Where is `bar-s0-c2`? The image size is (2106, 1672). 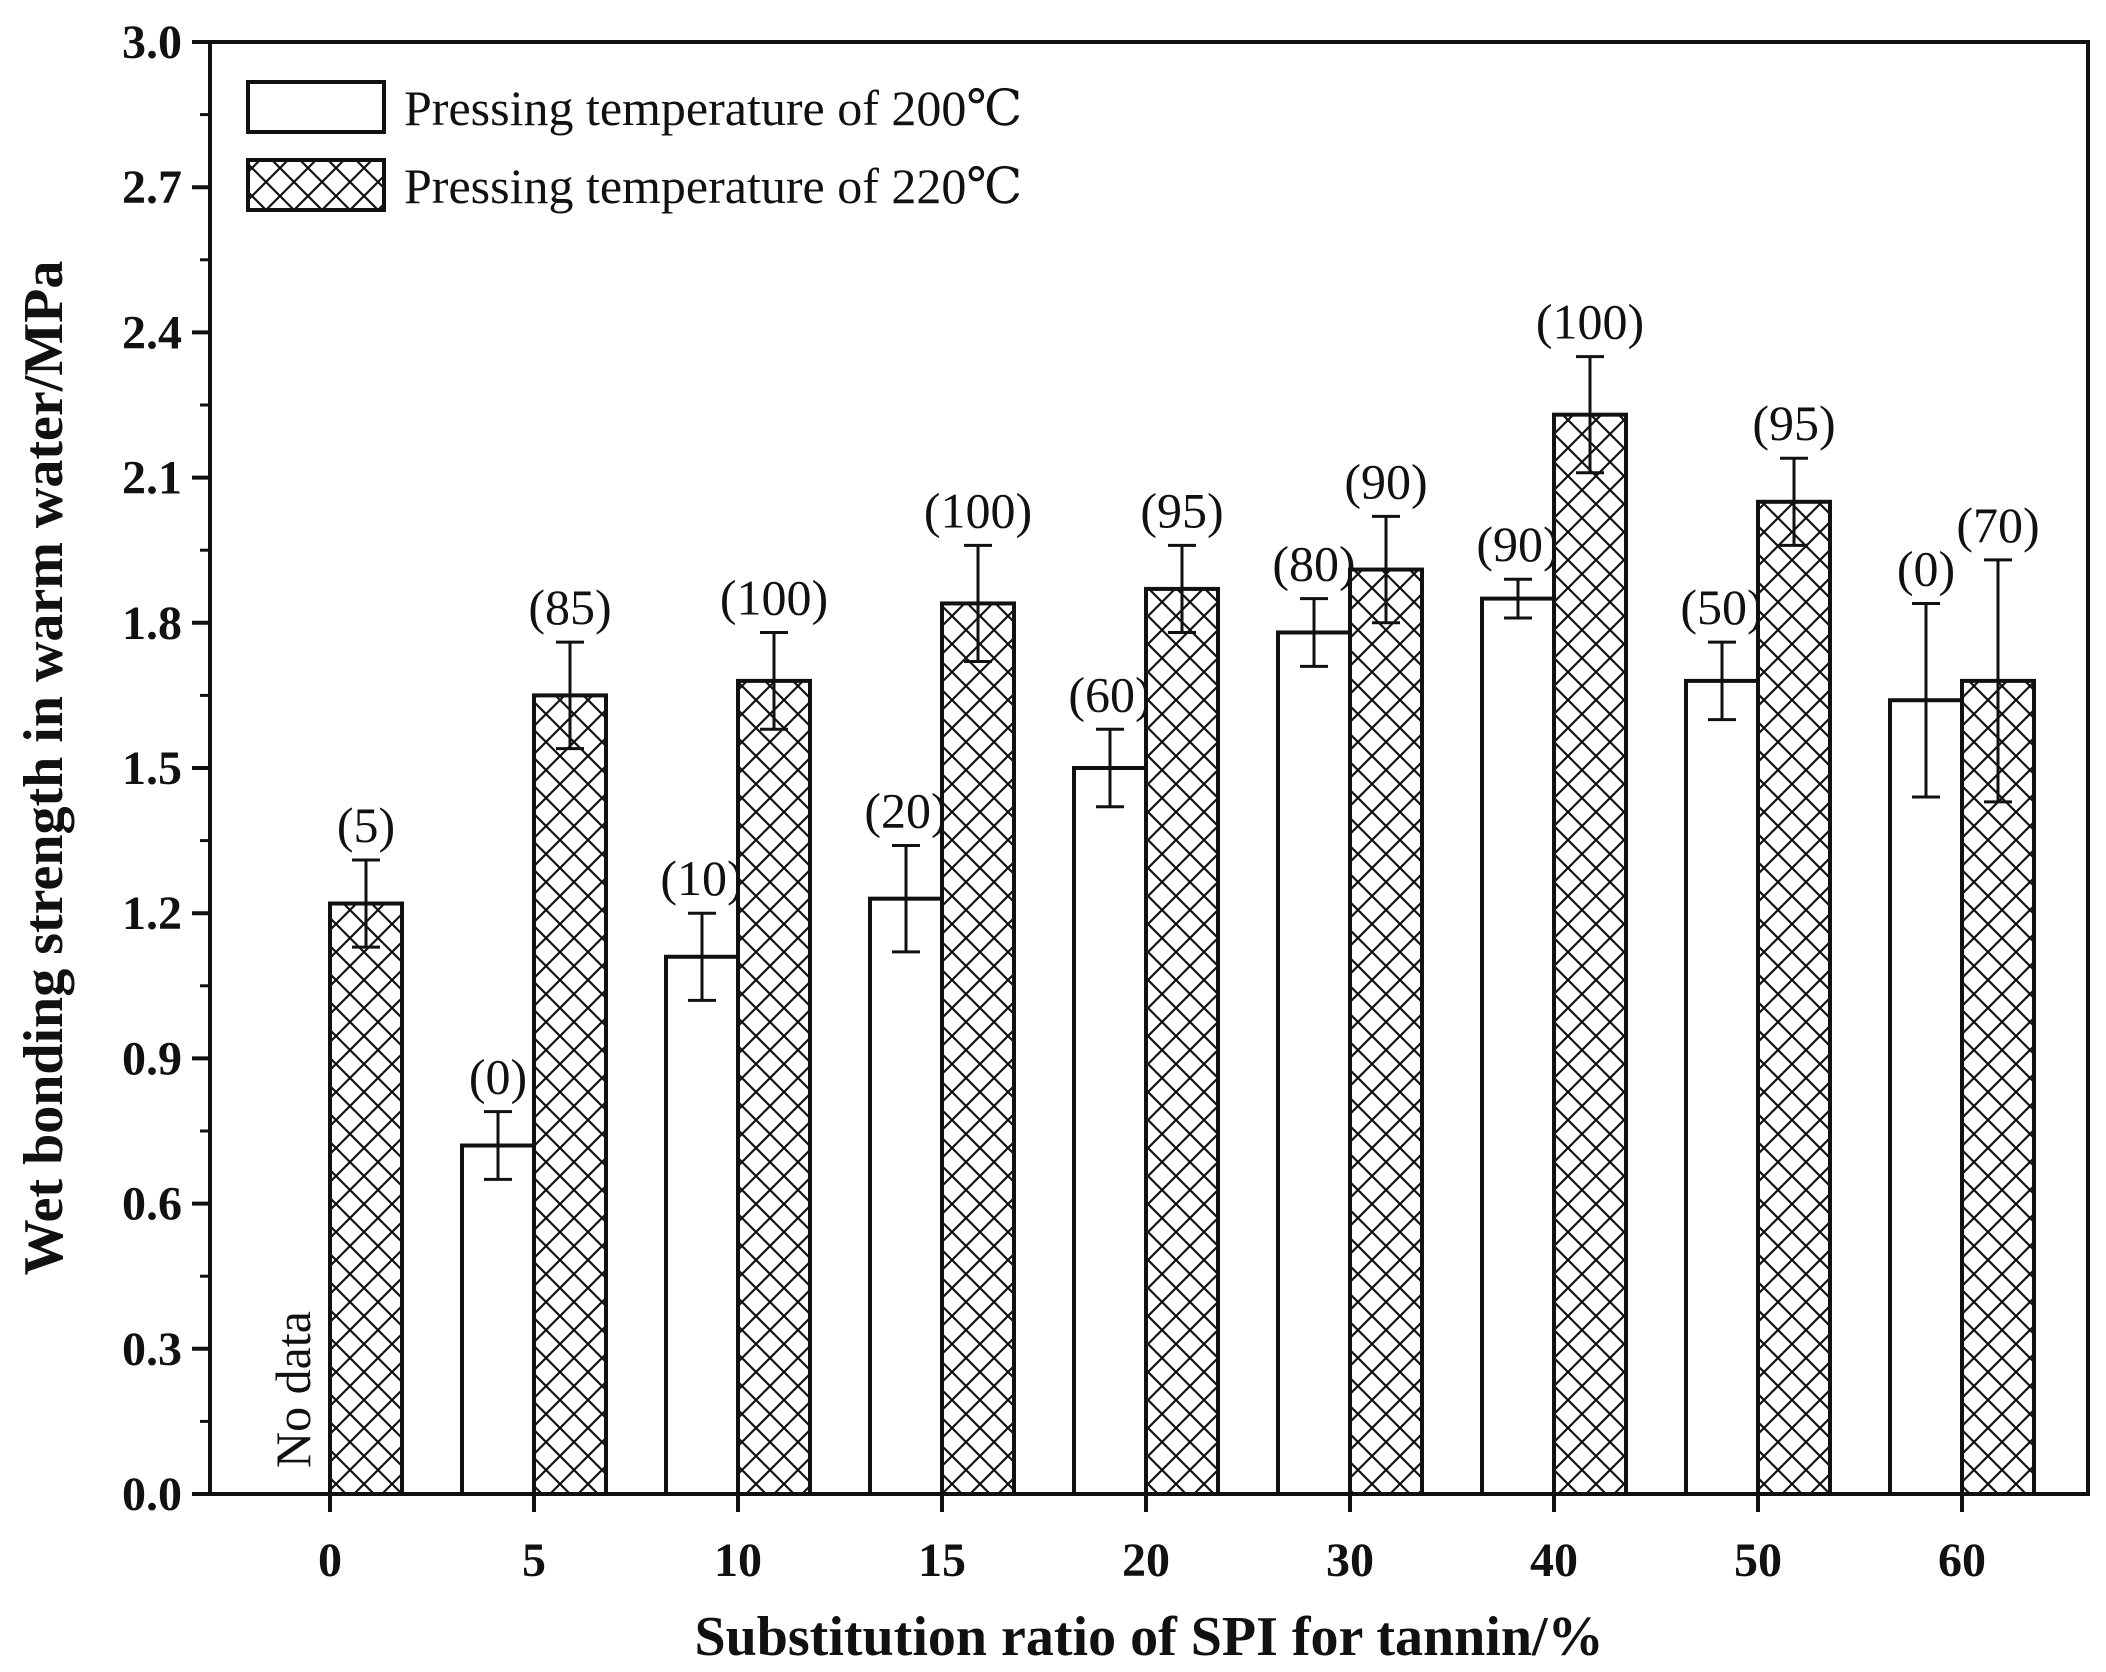 bar-s0-c2 is located at coordinates (702, 1225).